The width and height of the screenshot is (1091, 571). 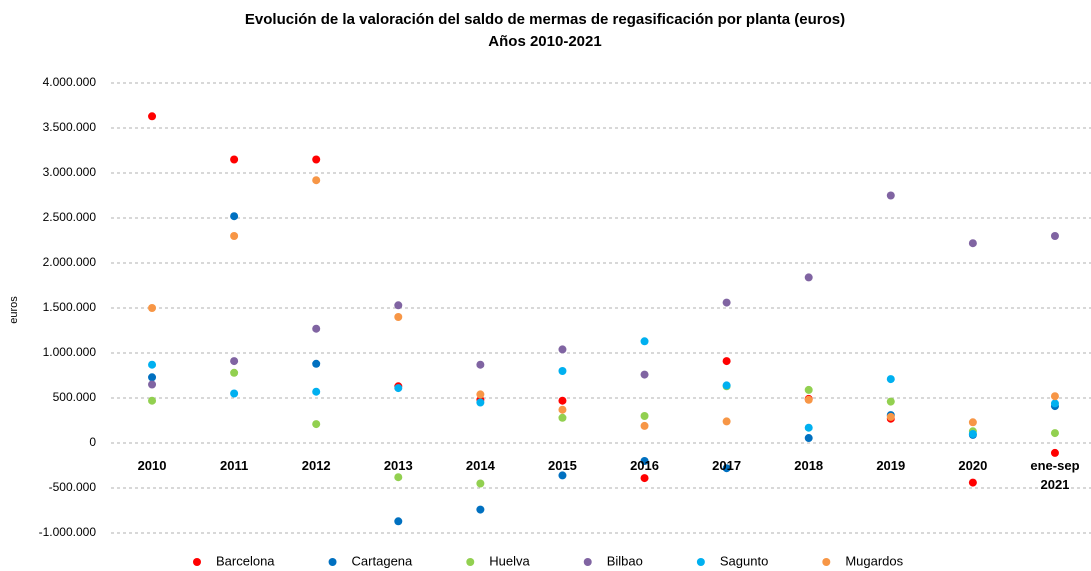 I want to click on x-tick-label: 2019, so click(x=891, y=465).